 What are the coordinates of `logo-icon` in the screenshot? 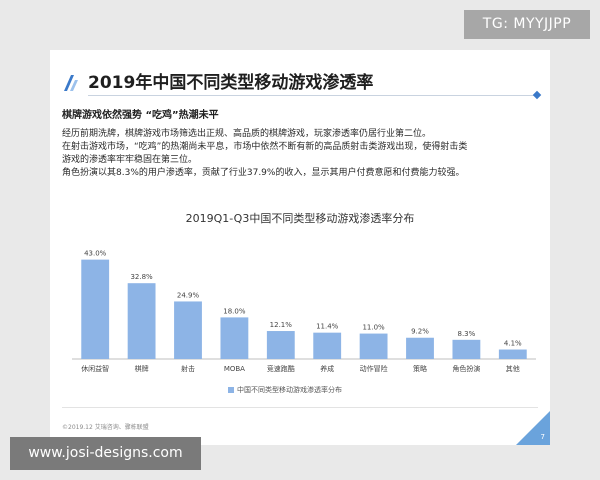 It's located at (71, 83).